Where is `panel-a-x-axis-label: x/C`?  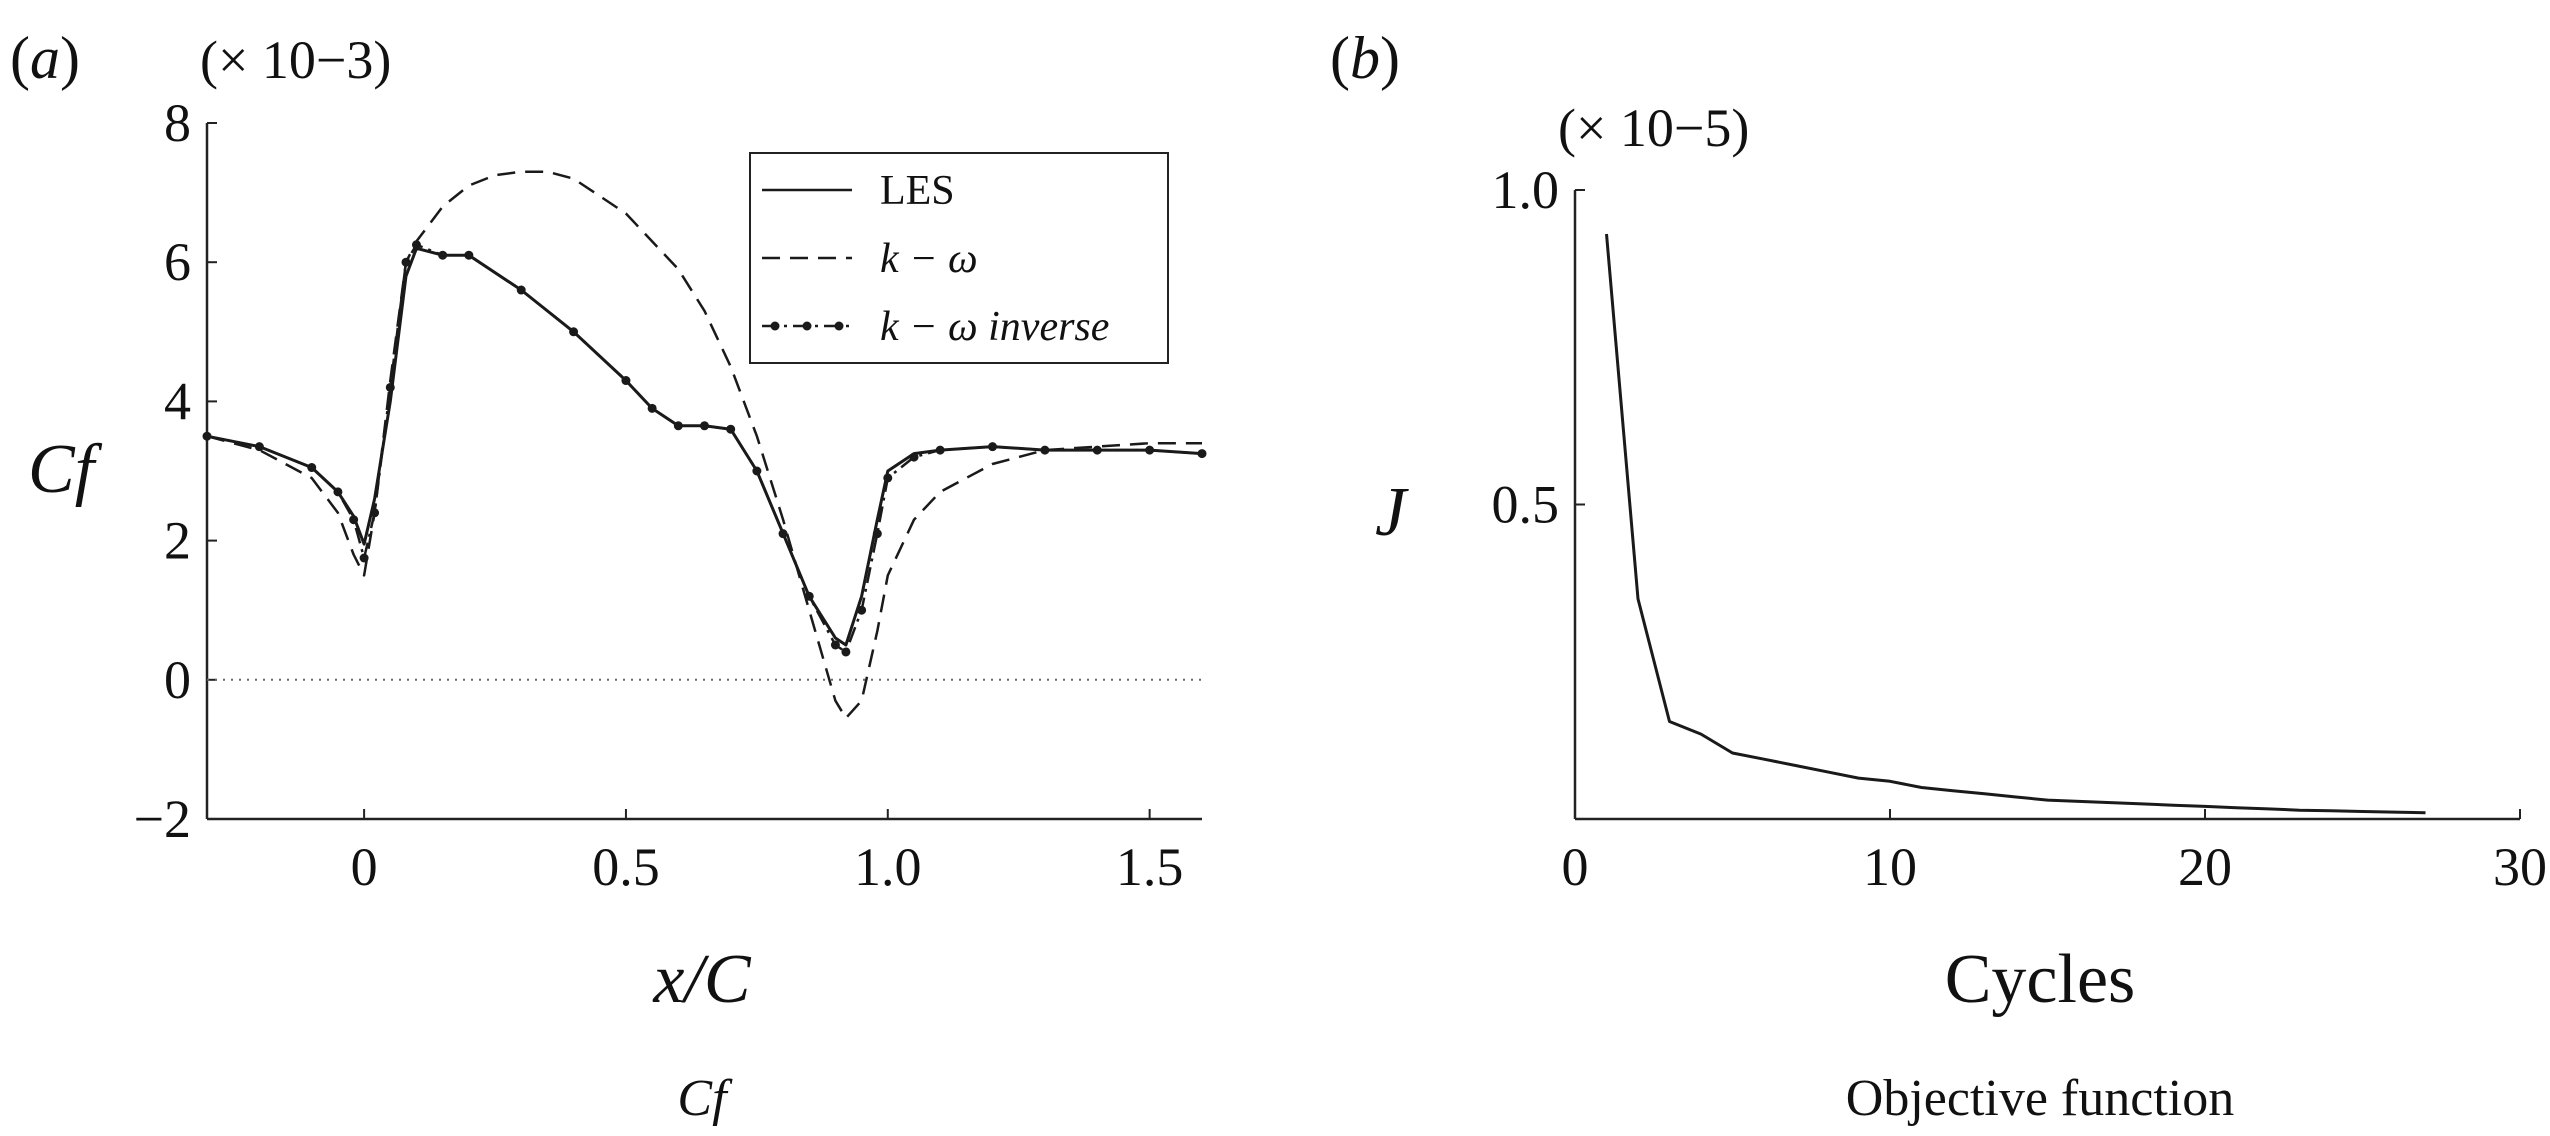 panel-a-x-axis-label: x/C is located at coordinates (702, 979).